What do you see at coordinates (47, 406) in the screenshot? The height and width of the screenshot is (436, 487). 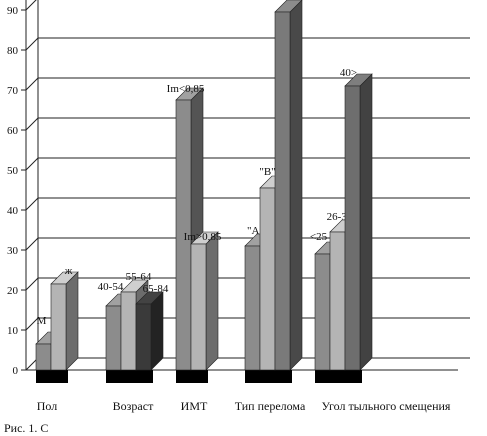 I see `x-tick-label: Пол` at bounding box center [47, 406].